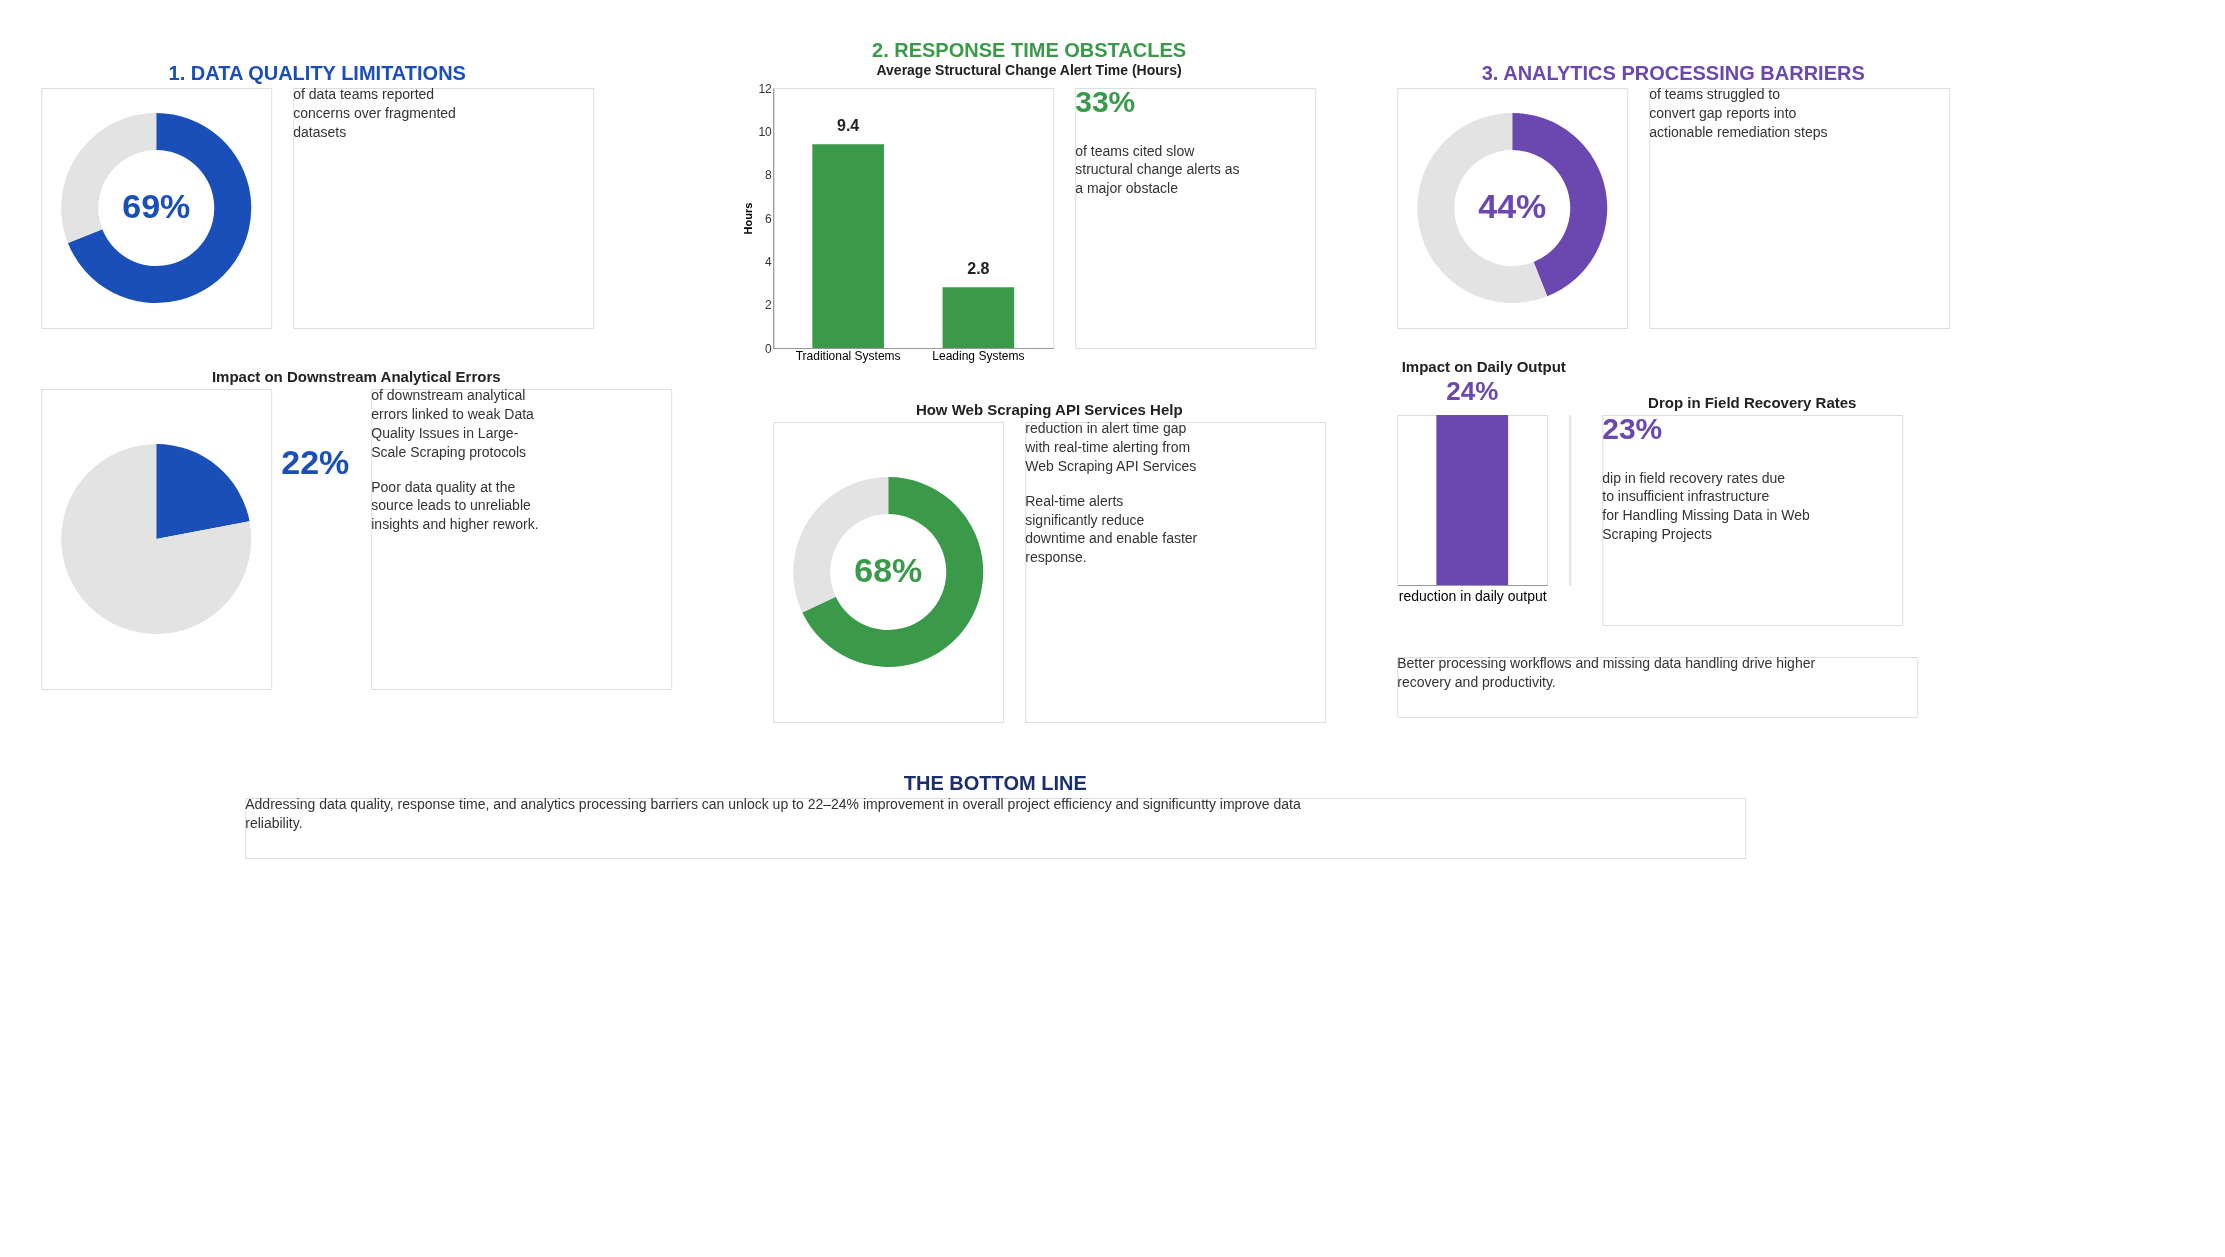  I want to click on text: reduction in alert time gap with real-time alerting from Web Scraping API Services, so click(1110, 447).